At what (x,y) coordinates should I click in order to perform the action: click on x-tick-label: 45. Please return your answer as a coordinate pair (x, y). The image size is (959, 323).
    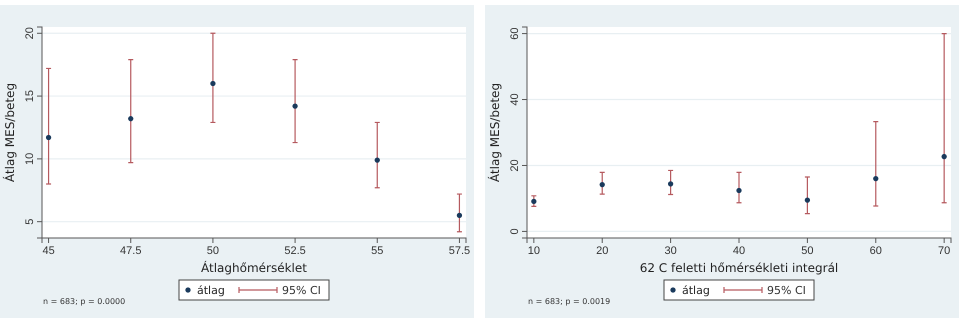
    Looking at the image, I should click on (48, 250).